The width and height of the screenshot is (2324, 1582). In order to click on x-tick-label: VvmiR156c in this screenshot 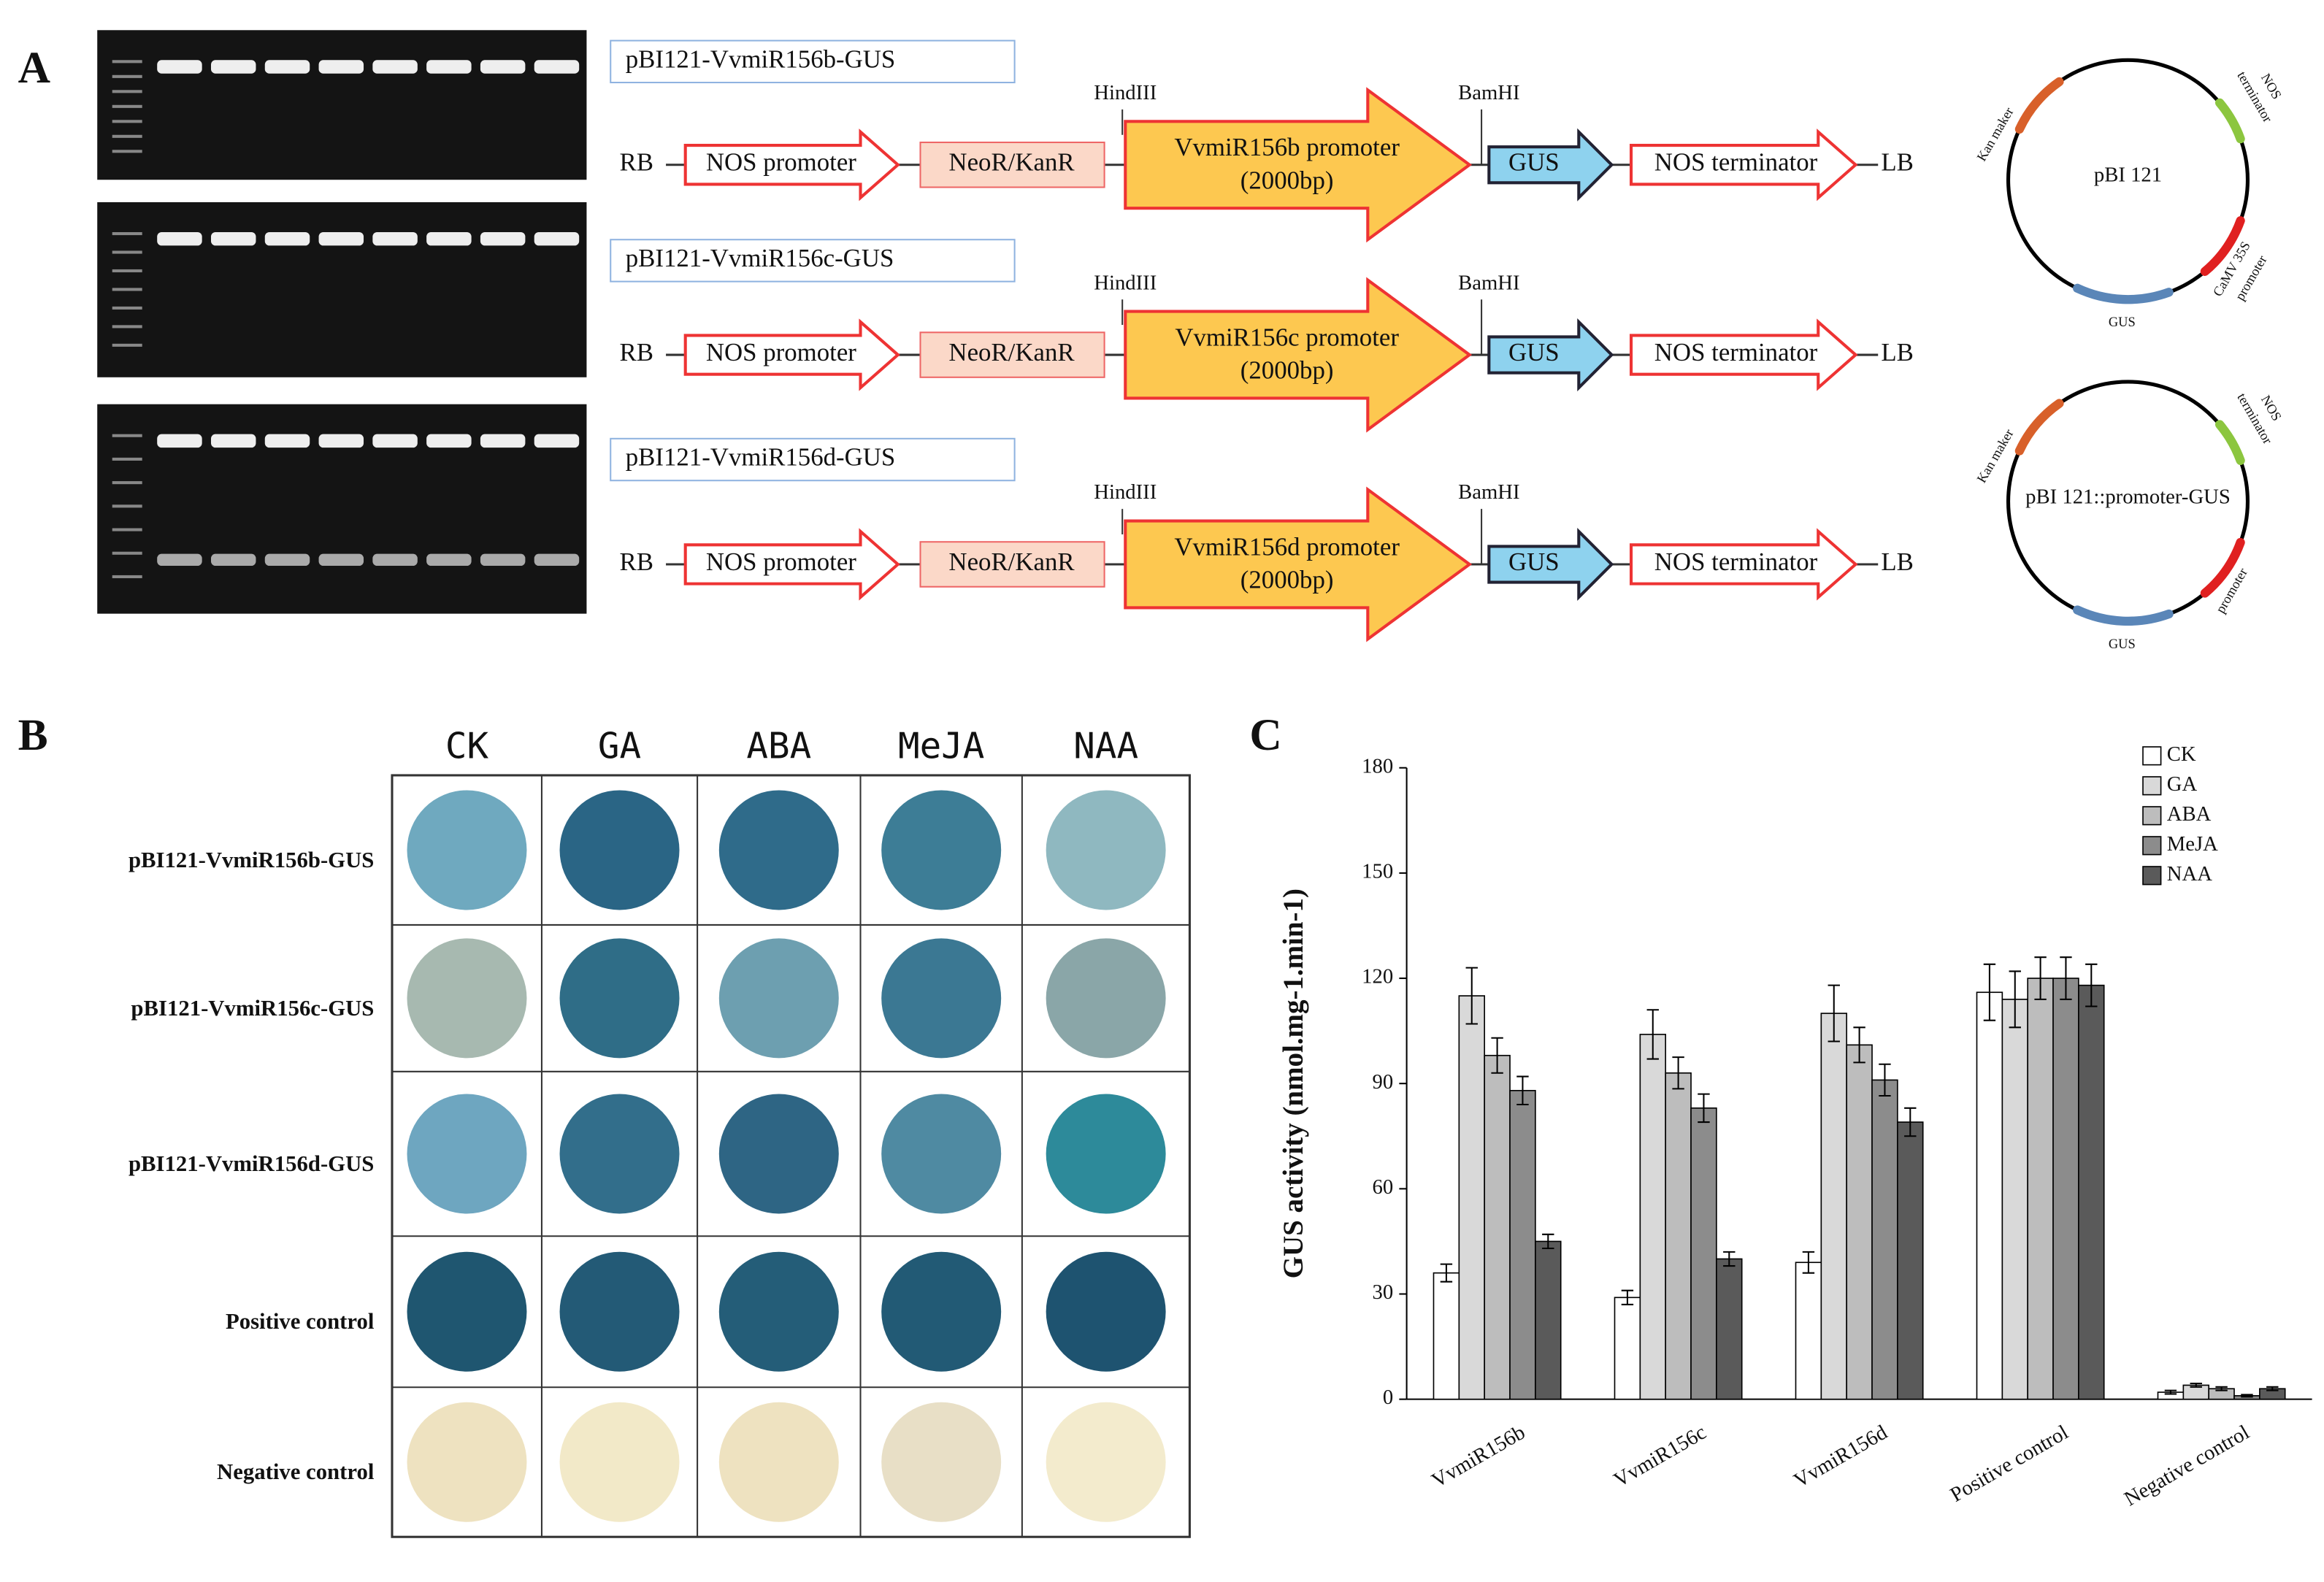, I will do `click(1660, 1456)`.